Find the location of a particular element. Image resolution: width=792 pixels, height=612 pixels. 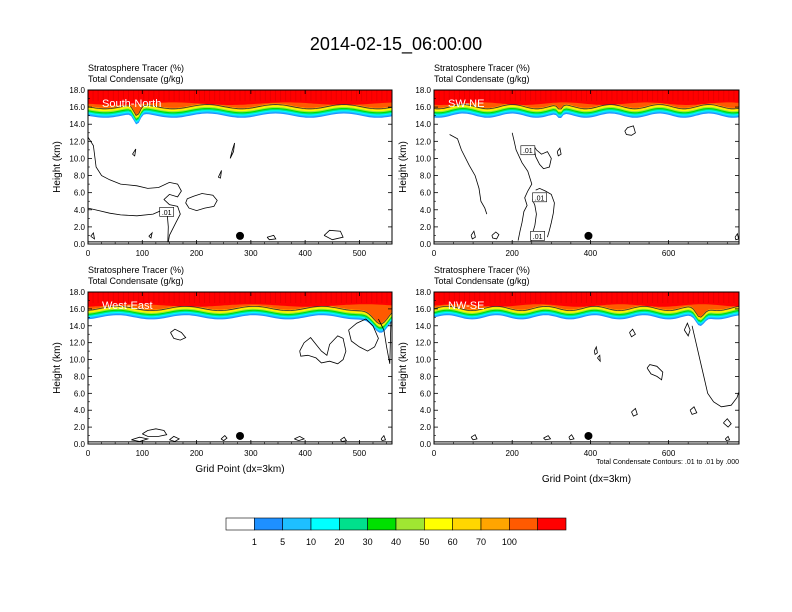

contour-label-box is located at coordinates (539, 197).